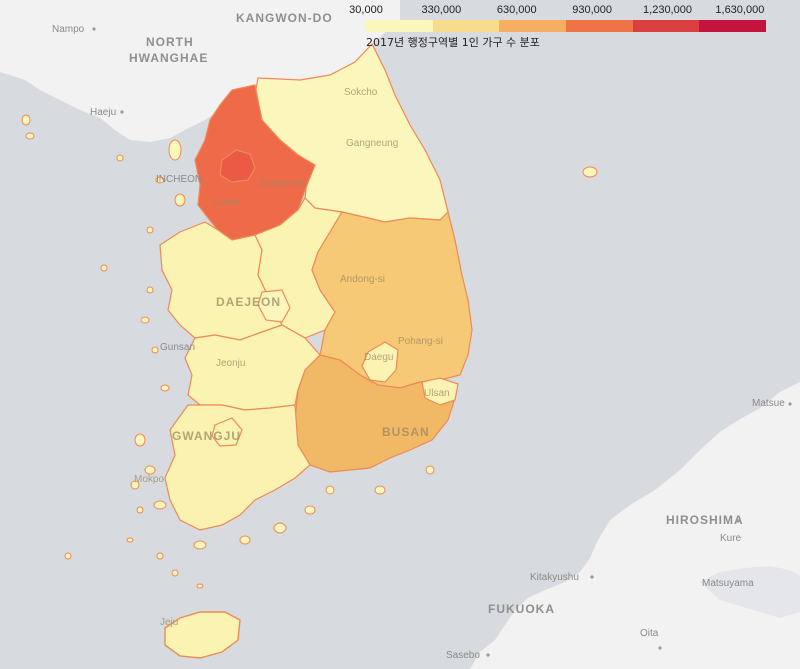 Image resolution: width=800 pixels, height=669 pixels. I want to click on label-hwanghae: HWANGHAE, so click(168, 58).